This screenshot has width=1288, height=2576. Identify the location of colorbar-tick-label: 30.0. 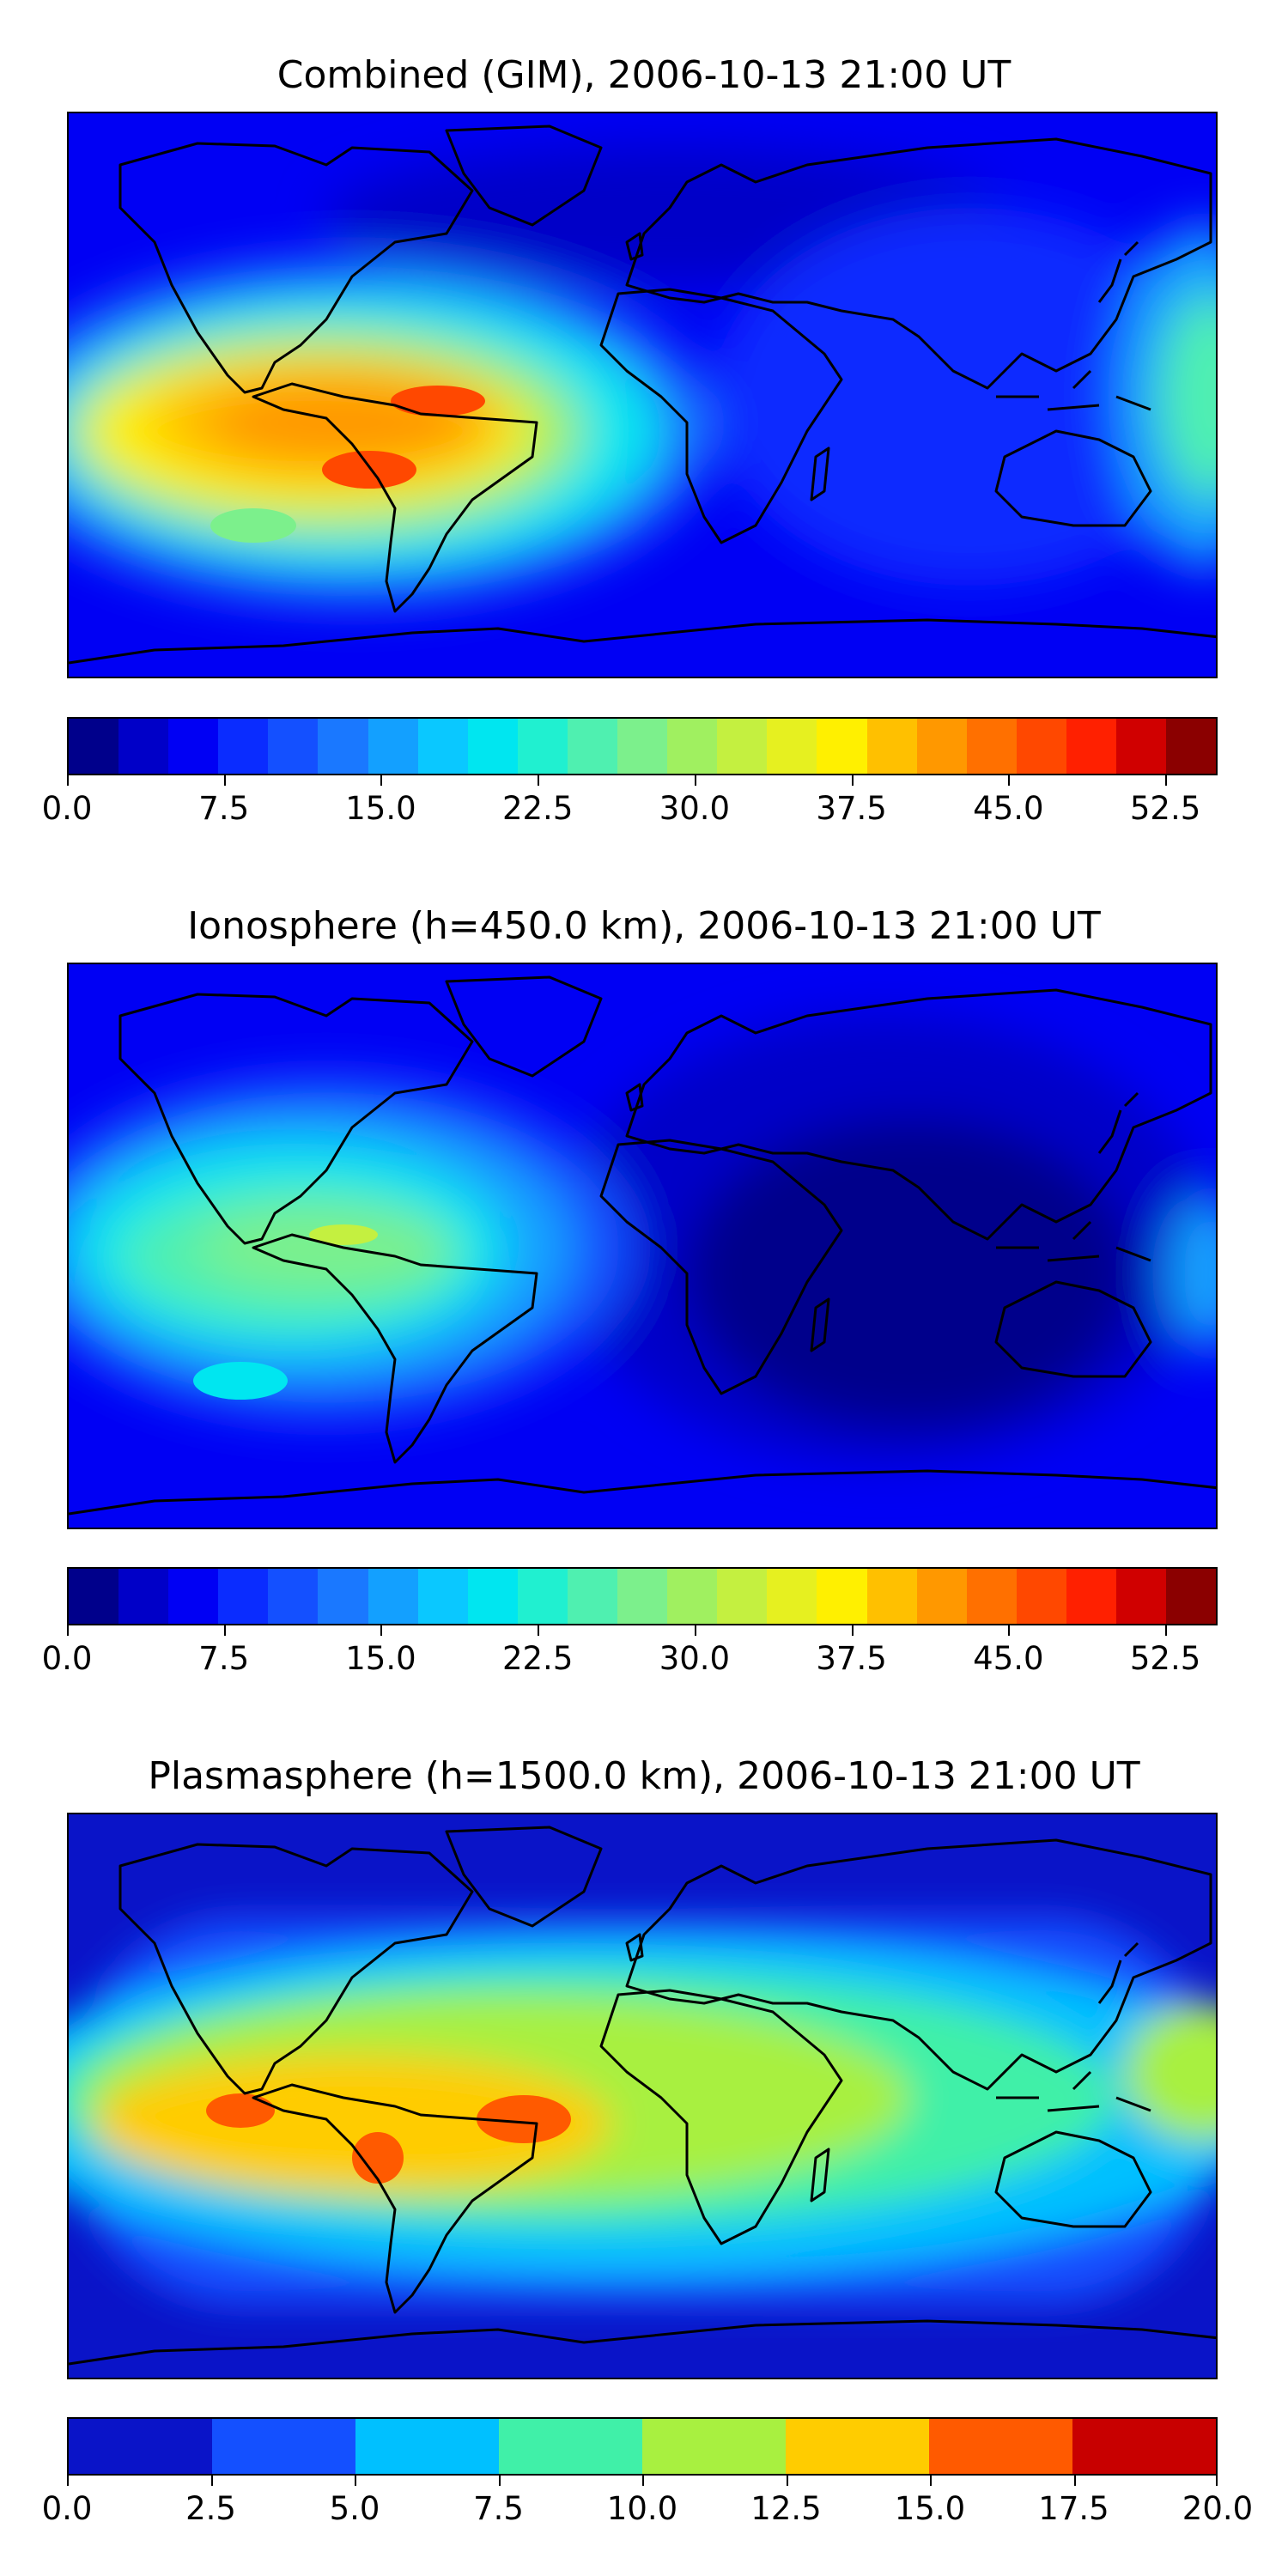
(695, 1658).